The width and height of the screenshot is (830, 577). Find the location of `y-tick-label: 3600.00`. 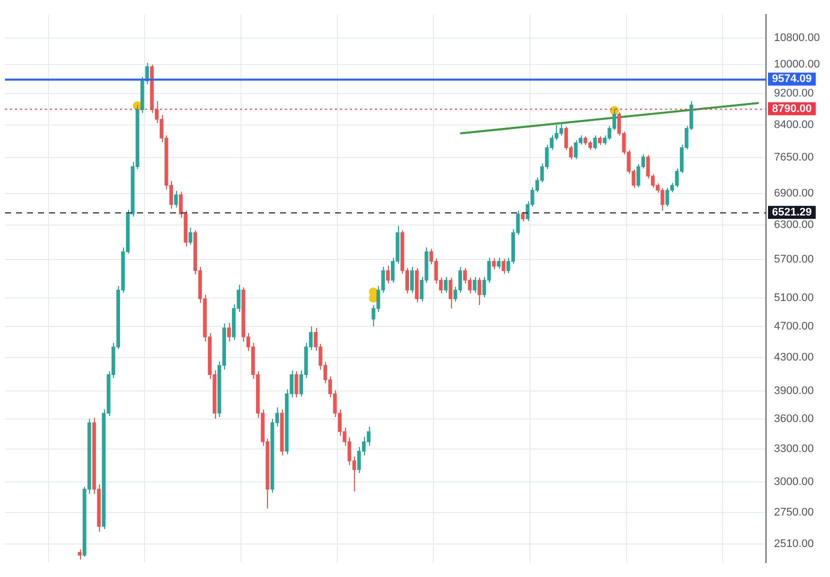

y-tick-label: 3600.00 is located at coordinates (794, 418).